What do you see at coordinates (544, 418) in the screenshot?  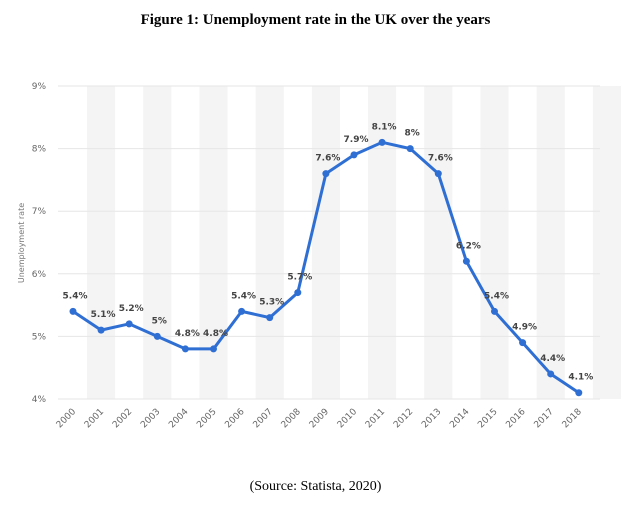 I see `x-tick-label: 2017` at bounding box center [544, 418].